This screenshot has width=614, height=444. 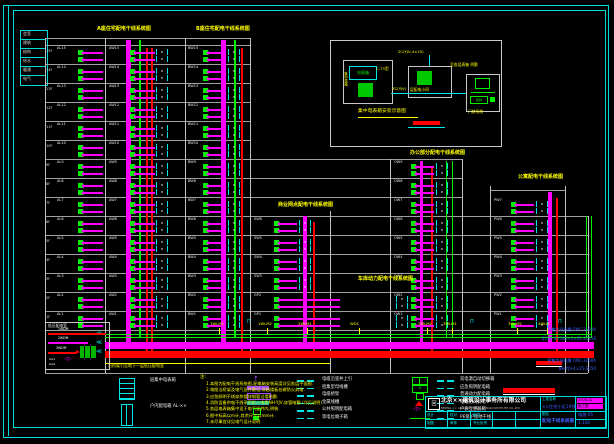 I want to click on floor-label: 15F, so click(x=49, y=51).